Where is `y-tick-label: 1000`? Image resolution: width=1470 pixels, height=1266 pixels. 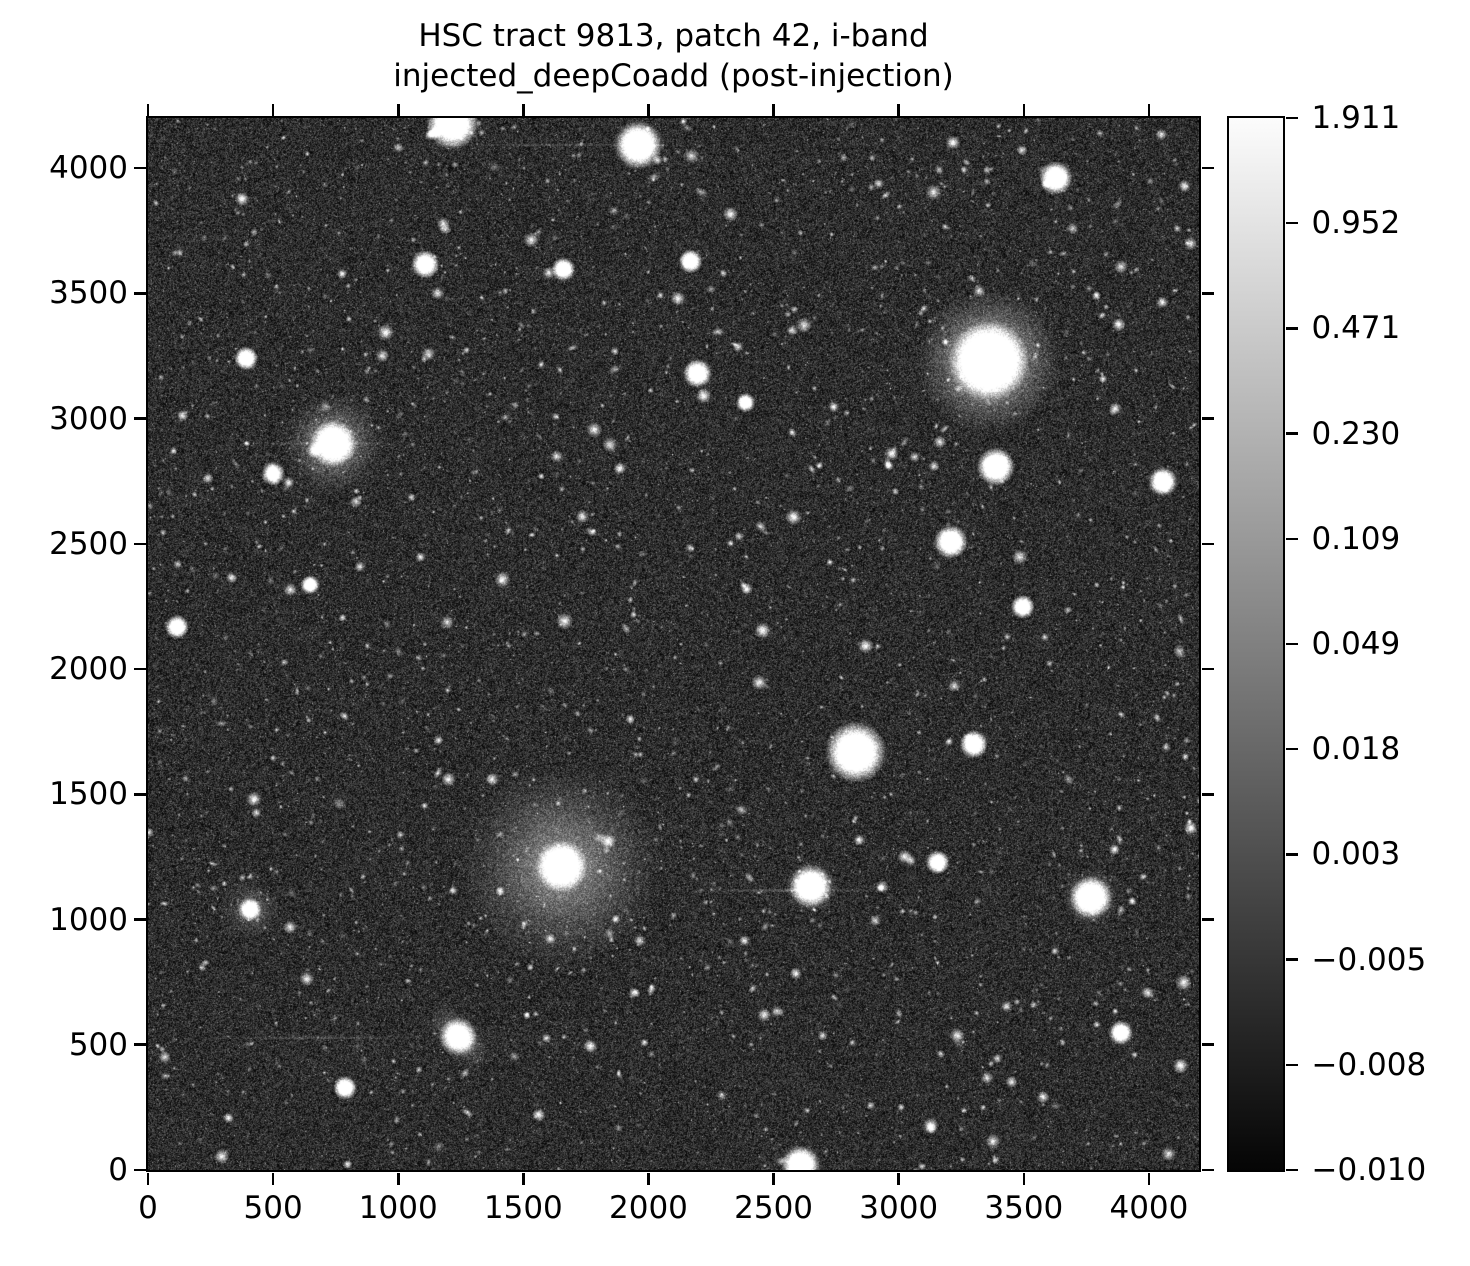 y-tick-label: 1000 is located at coordinates (88, 919).